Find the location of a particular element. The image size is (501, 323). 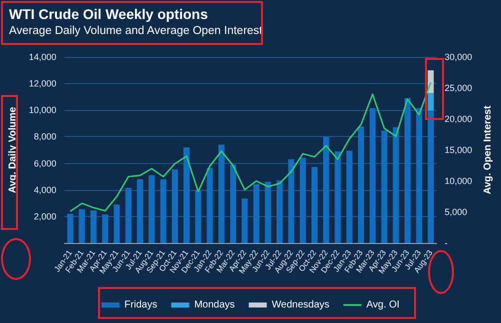

y-tick-label: 2,000 is located at coordinates (45, 216).